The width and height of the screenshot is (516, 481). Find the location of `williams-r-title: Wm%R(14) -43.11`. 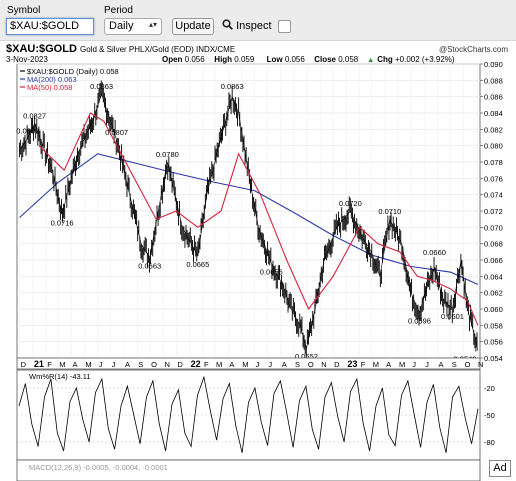

williams-r-title: Wm%R(14) -43.11 is located at coordinates (60, 376).